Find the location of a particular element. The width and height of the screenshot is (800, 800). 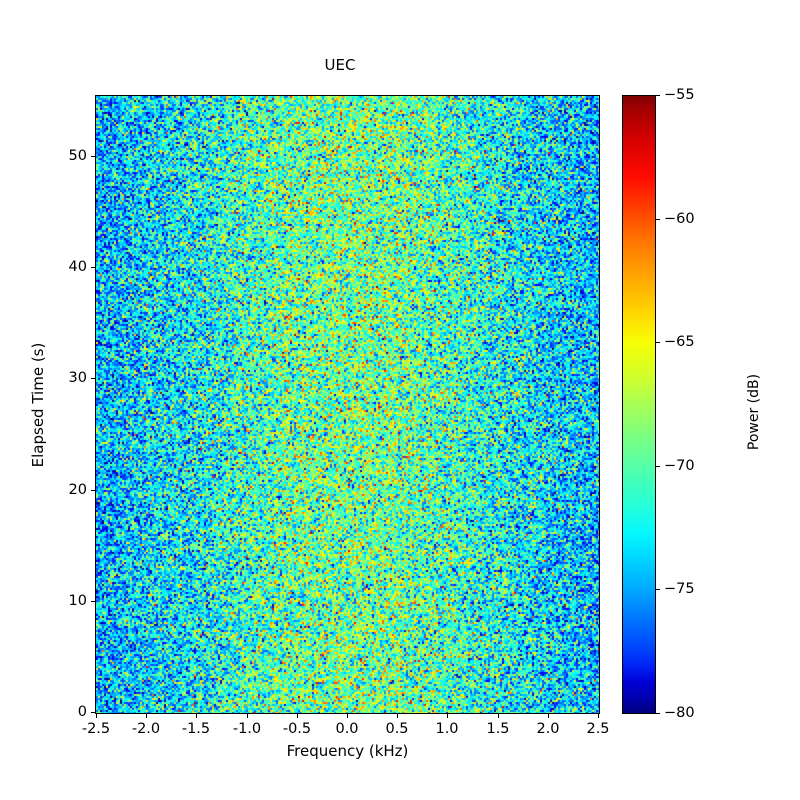

x-axis-label: Frequency (kHz) is located at coordinates (347, 751).